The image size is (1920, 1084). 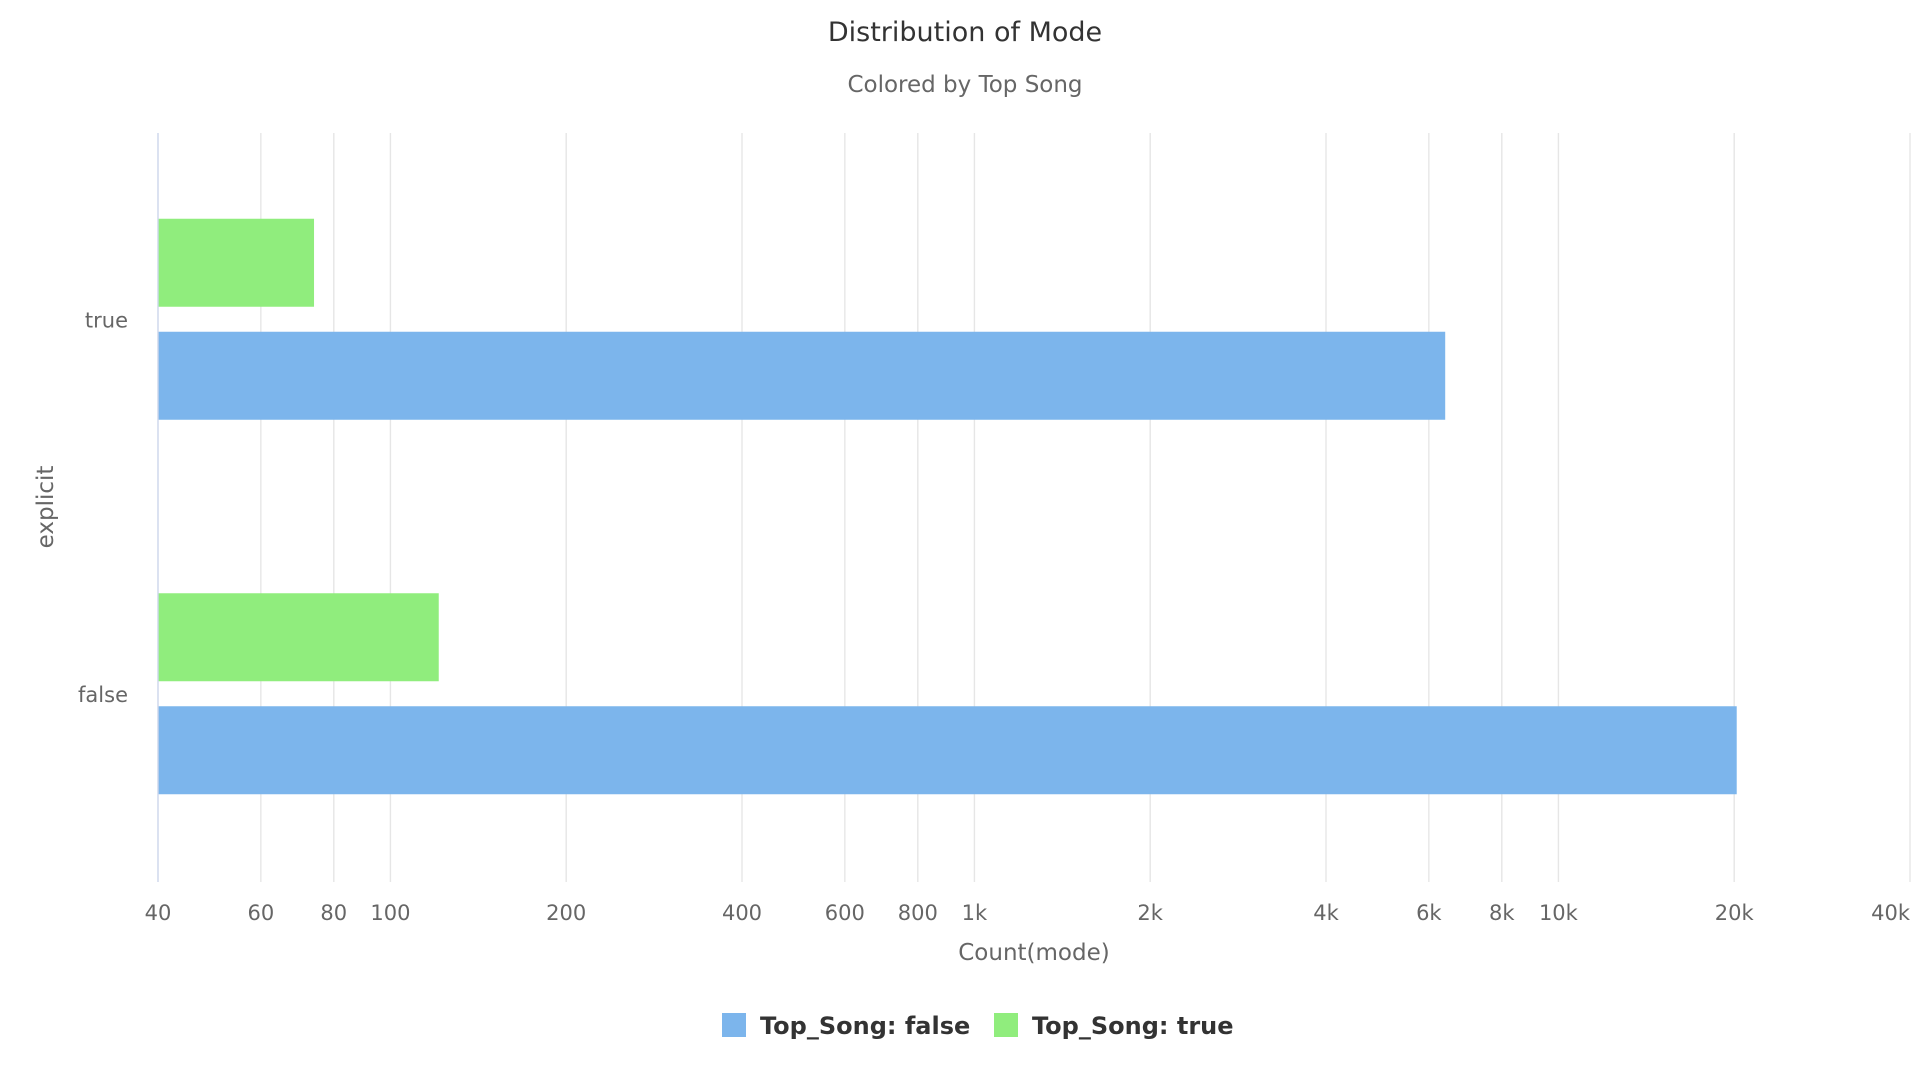 What do you see at coordinates (106, 320) in the screenshot?
I see `y-category-label: true` at bounding box center [106, 320].